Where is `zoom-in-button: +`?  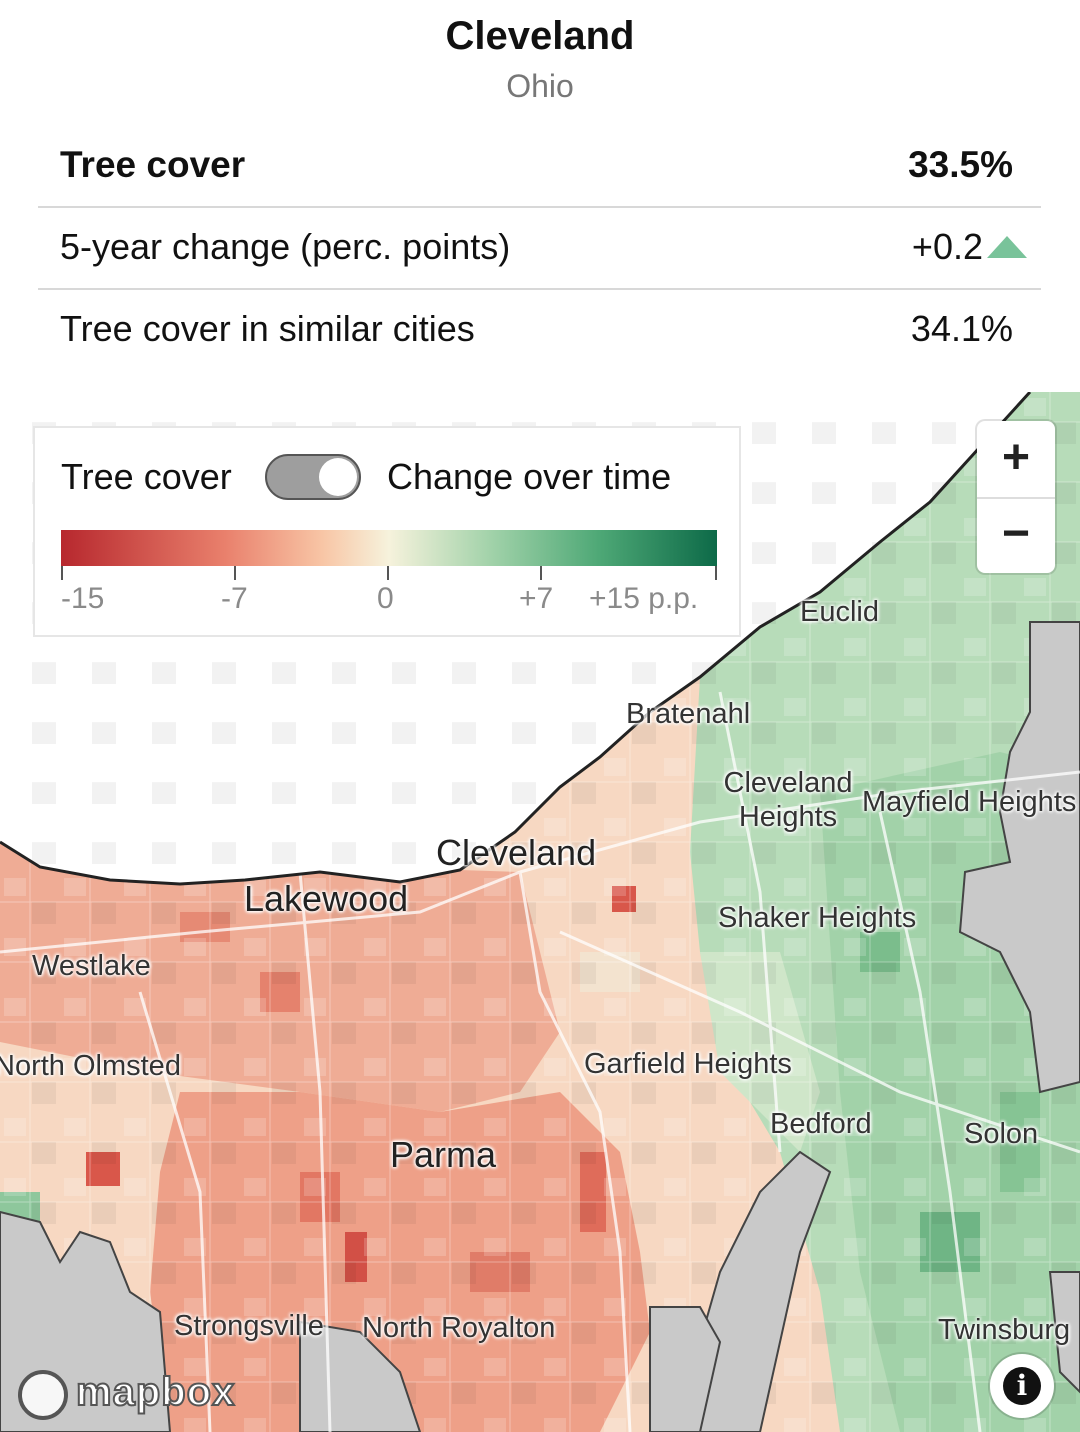 zoom-in-button: + is located at coordinates (1016, 460).